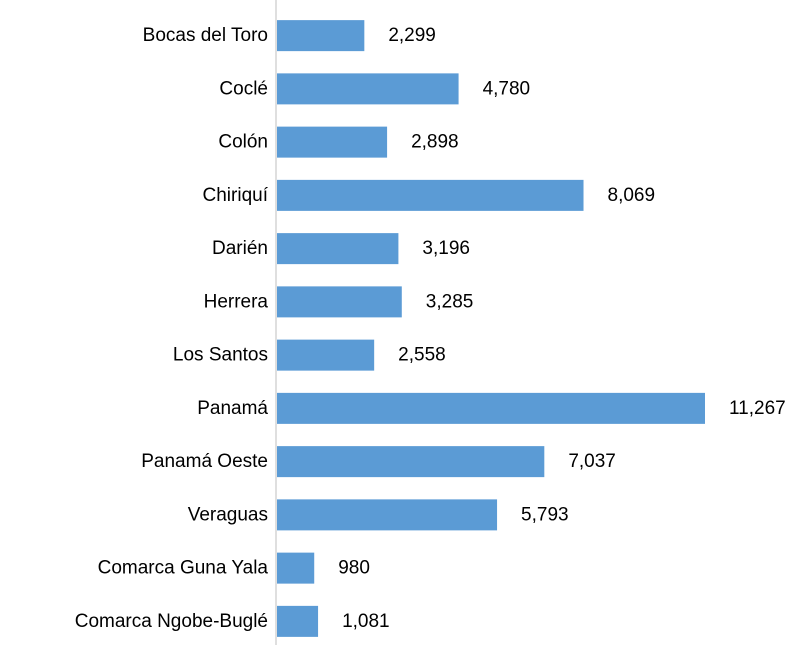 The height and width of the screenshot is (645, 801). Describe the element at coordinates (507, 88) in the screenshot. I see `value-label: 4,780` at that location.